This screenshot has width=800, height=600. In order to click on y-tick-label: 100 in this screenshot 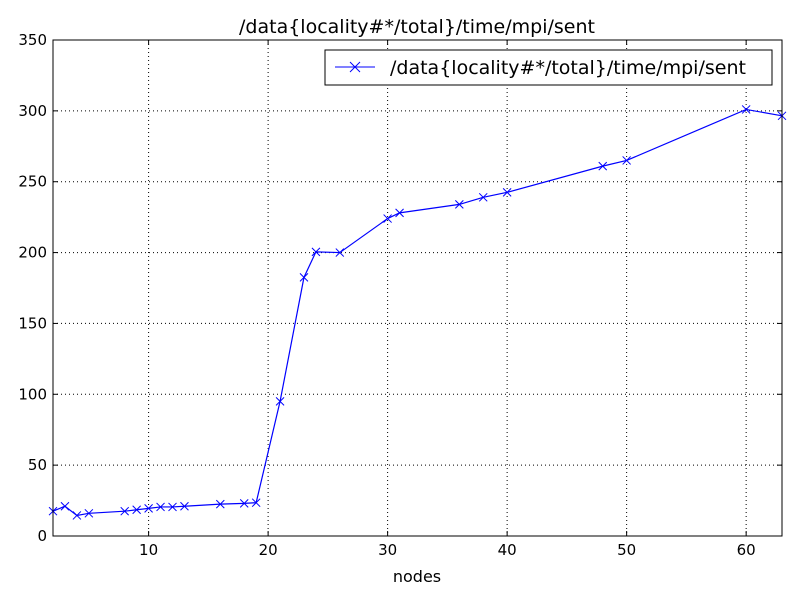, I will do `click(32, 394)`.